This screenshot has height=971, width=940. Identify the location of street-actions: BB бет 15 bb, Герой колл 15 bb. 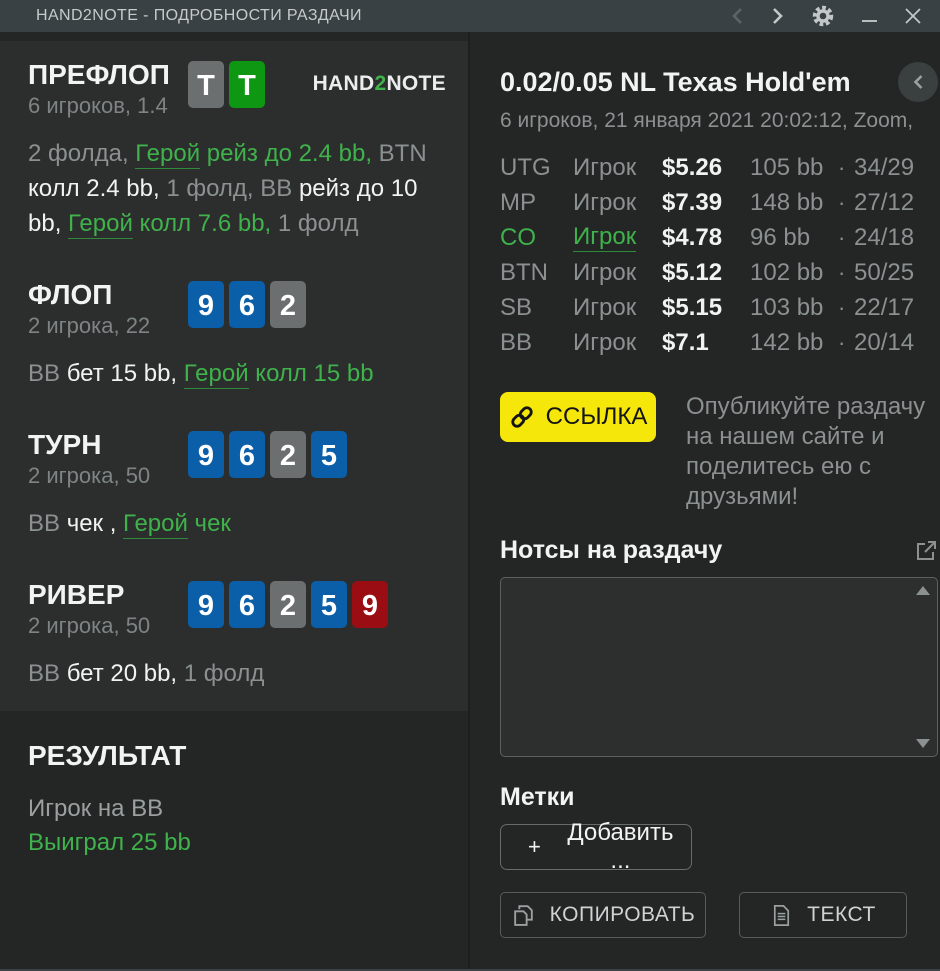
(237, 373).